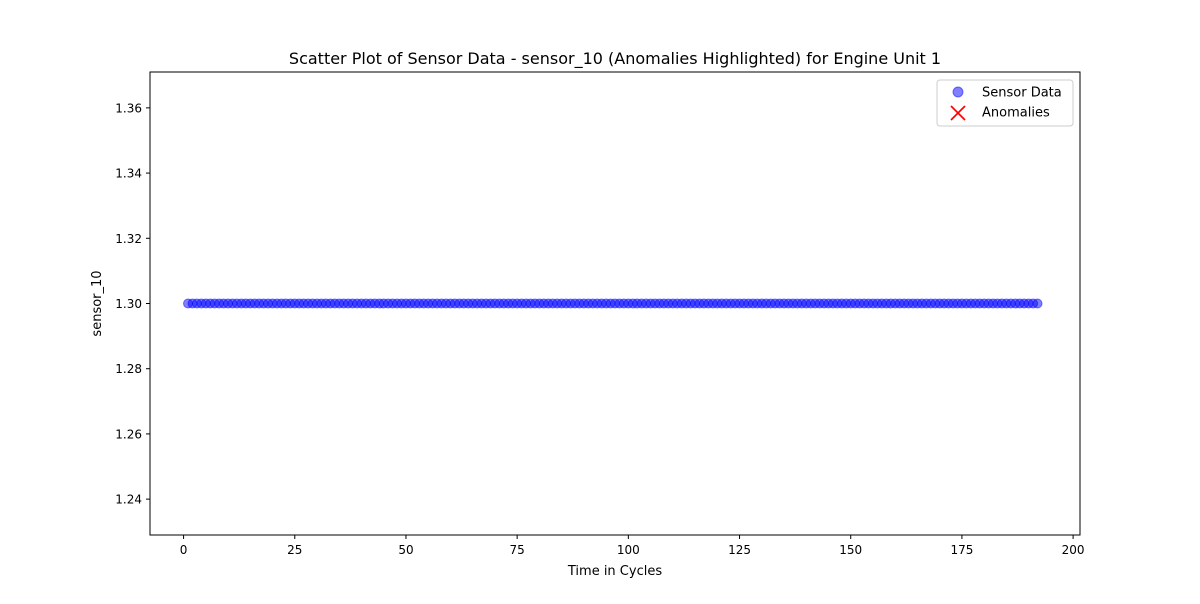 Image resolution: width=1200 pixels, height=604 pixels. What do you see at coordinates (97, 303) in the screenshot?
I see `y-axis-label: sensor_10` at bounding box center [97, 303].